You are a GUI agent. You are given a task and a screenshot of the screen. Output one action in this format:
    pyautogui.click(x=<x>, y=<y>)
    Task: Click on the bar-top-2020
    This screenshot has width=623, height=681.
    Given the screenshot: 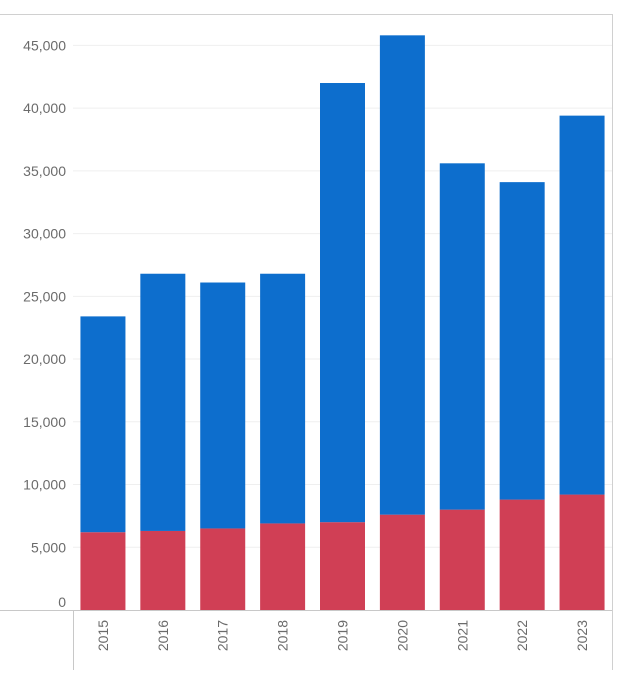 What is the action you would take?
    pyautogui.click(x=402, y=275)
    